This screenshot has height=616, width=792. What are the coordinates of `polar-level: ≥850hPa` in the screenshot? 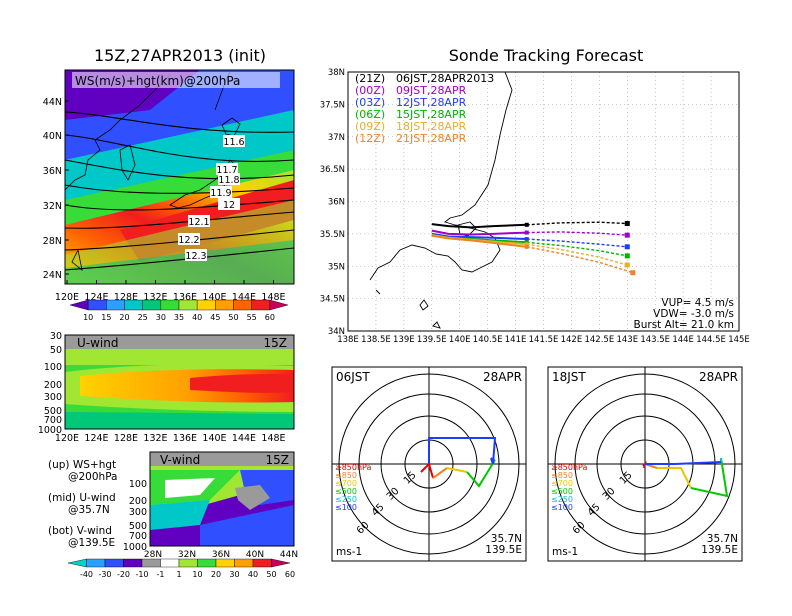 It's located at (569, 467).